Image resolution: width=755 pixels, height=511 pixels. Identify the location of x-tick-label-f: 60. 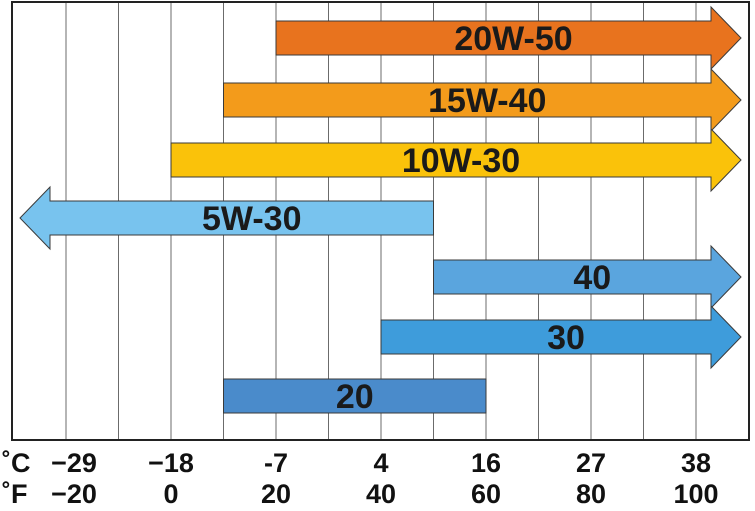
(486, 494).